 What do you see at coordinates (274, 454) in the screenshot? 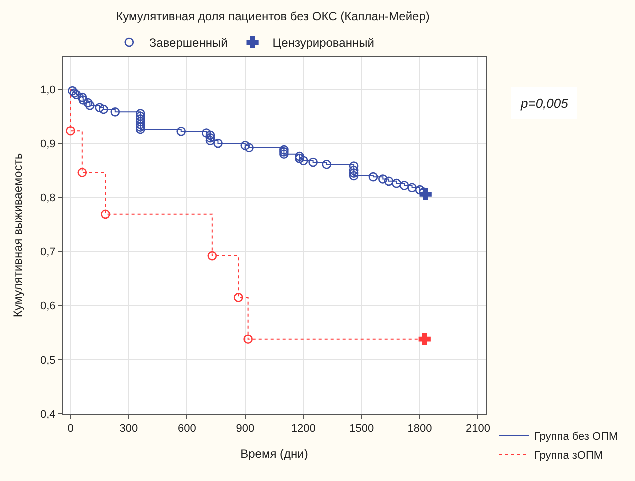
I see `x-axis-title: Время (дни)` at bounding box center [274, 454].